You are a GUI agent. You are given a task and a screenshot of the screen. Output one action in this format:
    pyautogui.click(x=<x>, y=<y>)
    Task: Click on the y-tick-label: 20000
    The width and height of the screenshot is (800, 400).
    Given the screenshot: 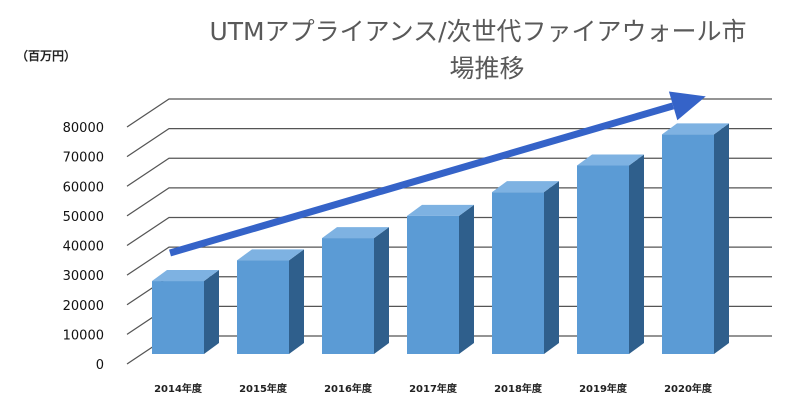 What is the action you would take?
    pyautogui.click(x=83, y=306)
    